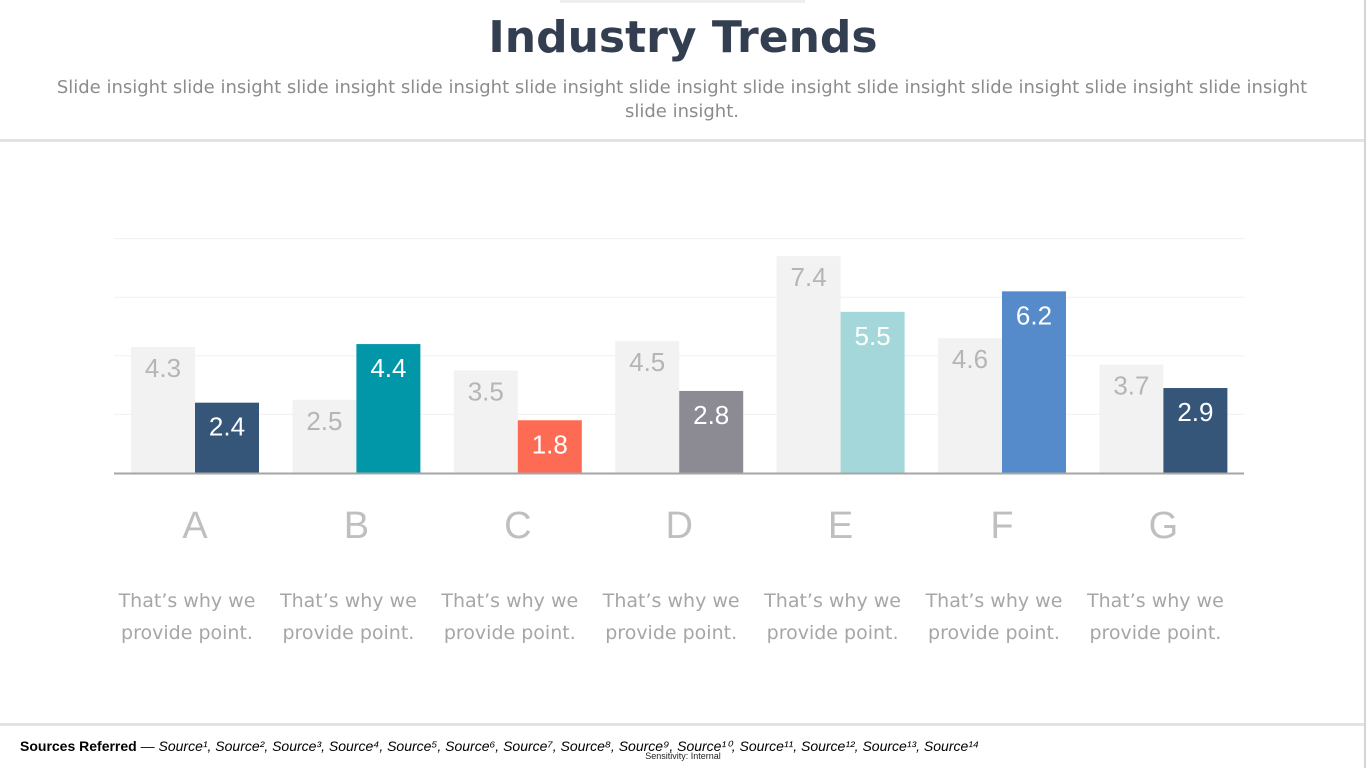 This screenshot has height=768, width=1366. What do you see at coordinates (682, 140) in the screenshot?
I see `header-divider` at bounding box center [682, 140].